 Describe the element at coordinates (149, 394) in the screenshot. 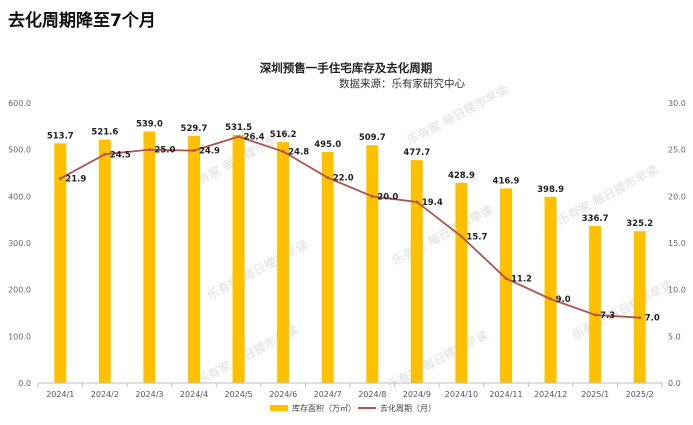

I see `x-tick-label: 2024/3` at that location.